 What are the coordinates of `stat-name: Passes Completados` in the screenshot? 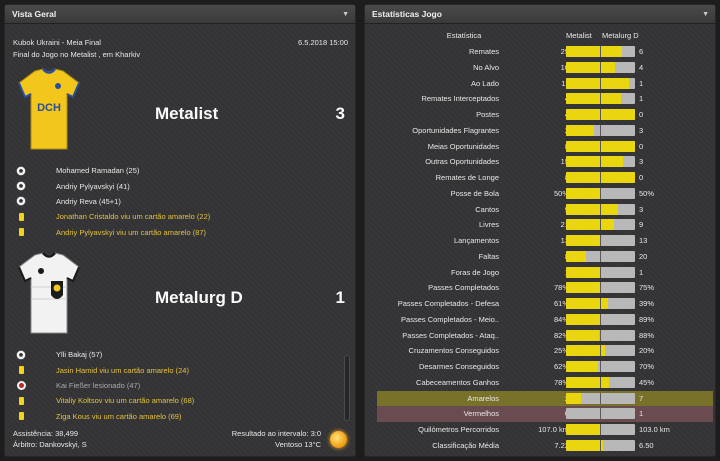 It's located at (463, 288).